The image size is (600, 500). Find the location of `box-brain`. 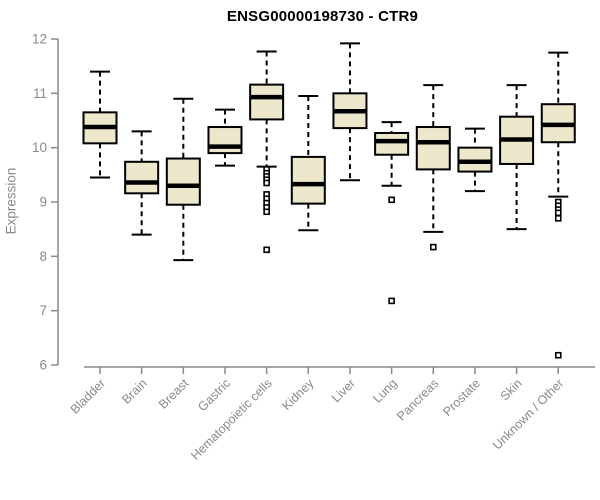

box-brain is located at coordinates (142, 183).